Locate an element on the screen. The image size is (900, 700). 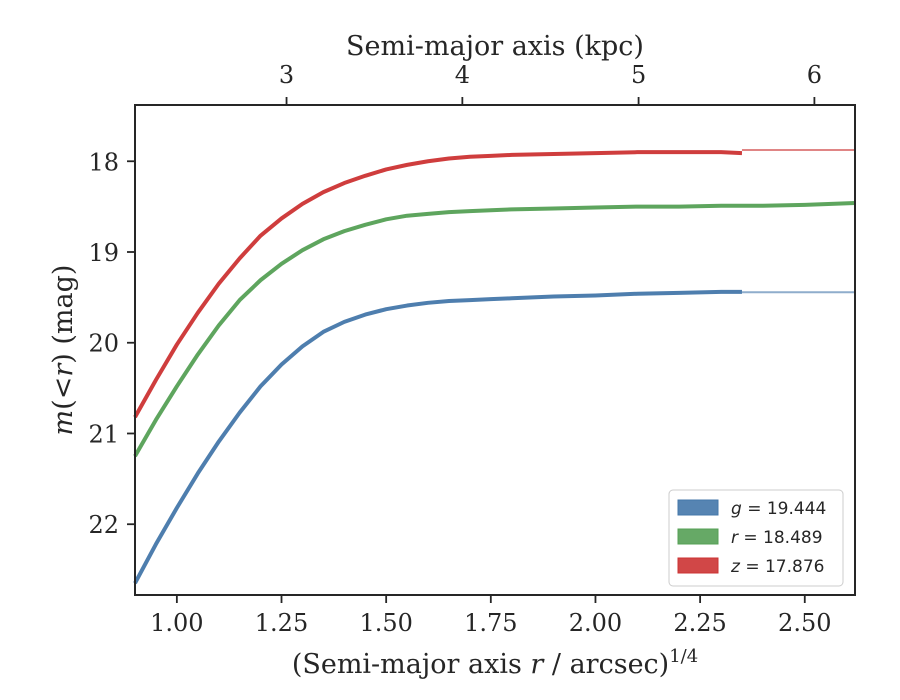
legend-entries: g = 19.444 r = 18.489 z = 17.876 is located at coordinates (751, 538).